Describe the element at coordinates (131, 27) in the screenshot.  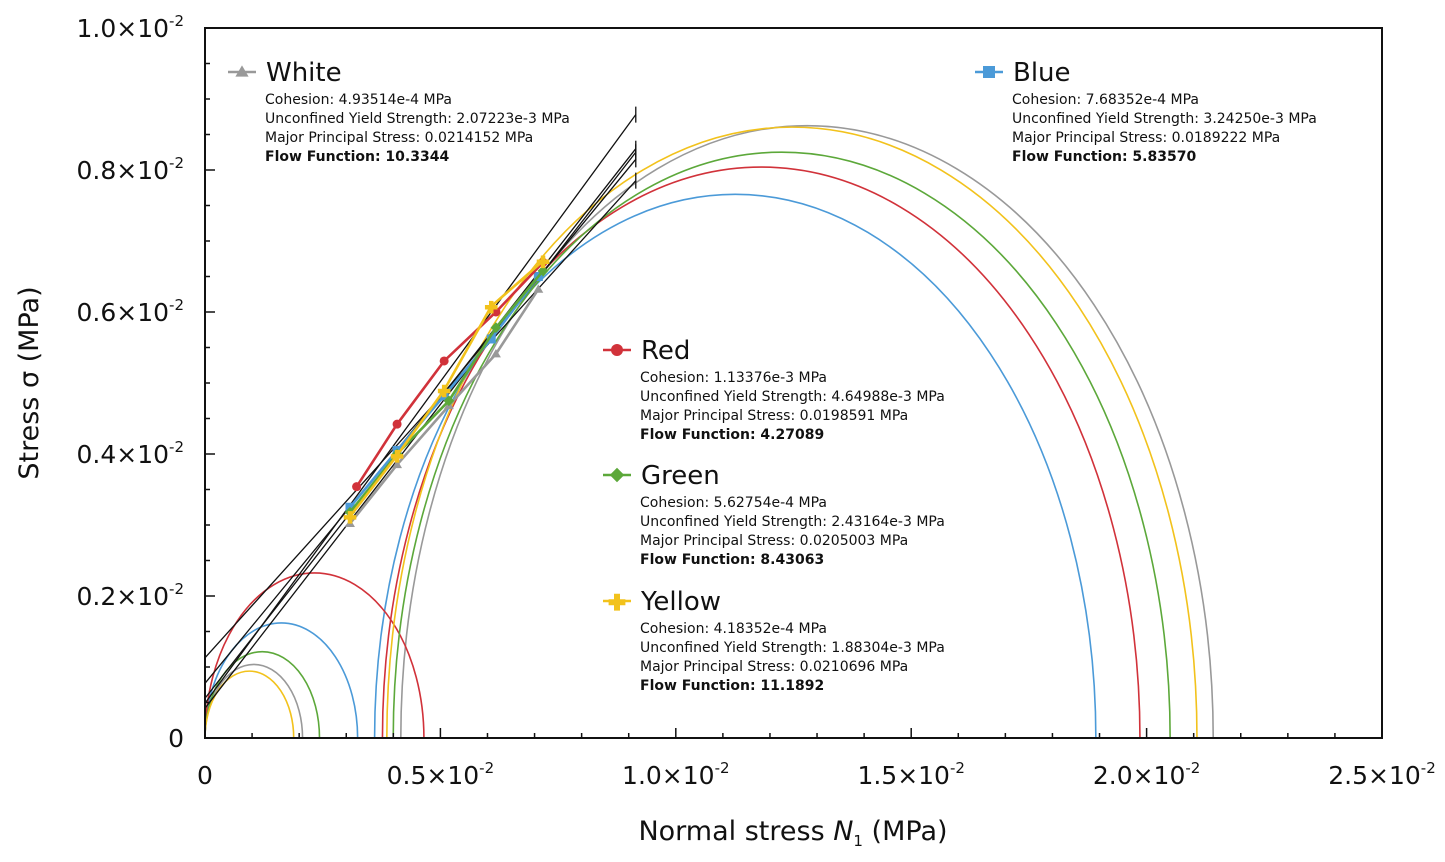
I see `y-tick-label: 1.0×10⁻²` at that location.